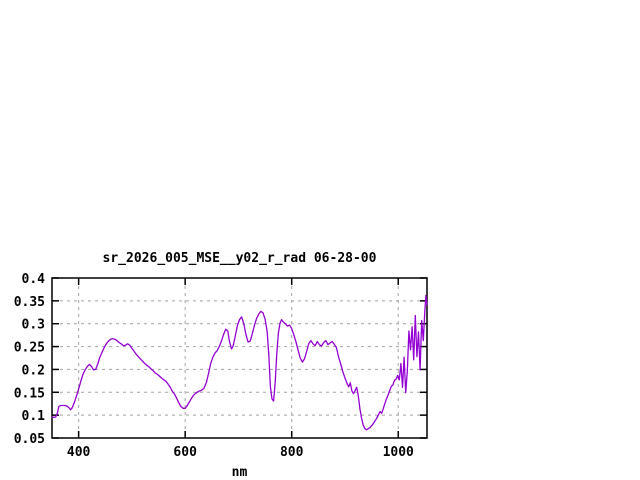 Image resolution: width=640 pixels, height=480 pixels. What do you see at coordinates (29, 348) in the screenshot?
I see `y-tick-label: 0.25` at bounding box center [29, 348].